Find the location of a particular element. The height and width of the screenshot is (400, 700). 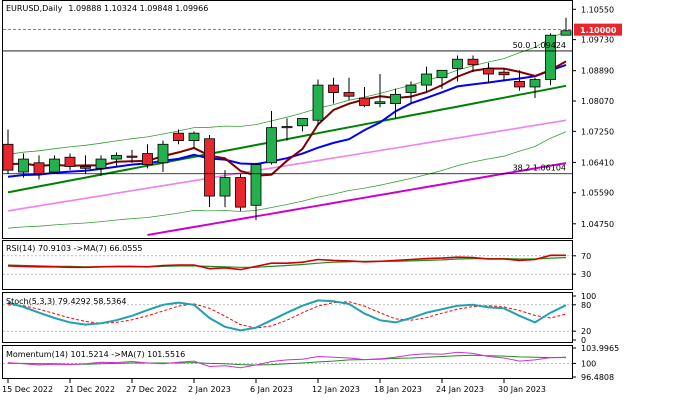

stoch-label: Stoch(5,3,3) 79.4292 58.5364 is located at coordinates (66, 301).